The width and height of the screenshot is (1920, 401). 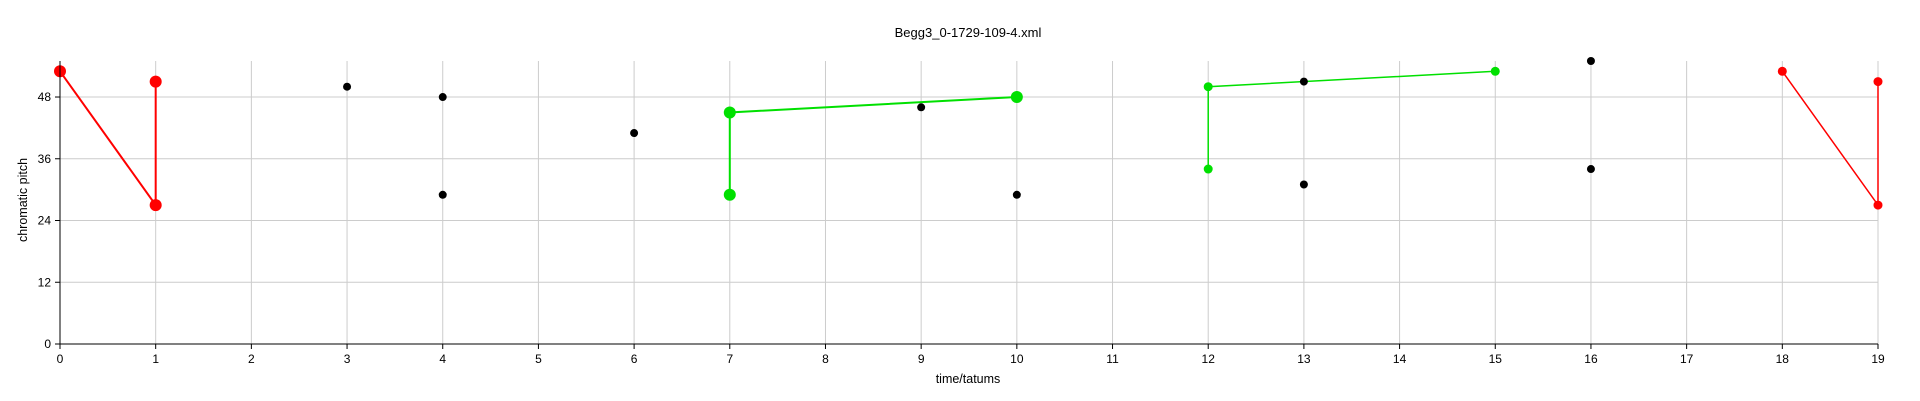 What do you see at coordinates (1112, 359) in the screenshot?
I see `x-tick-label: 11` at bounding box center [1112, 359].